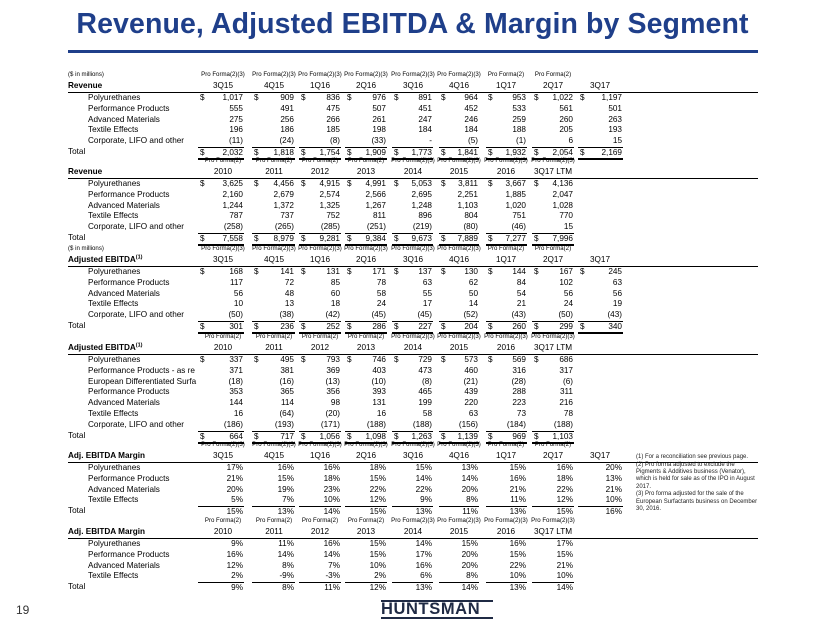  What do you see at coordinates (233, 97) in the screenshot?
I see `table-cell: 1,017` at bounding box center [233, 97].